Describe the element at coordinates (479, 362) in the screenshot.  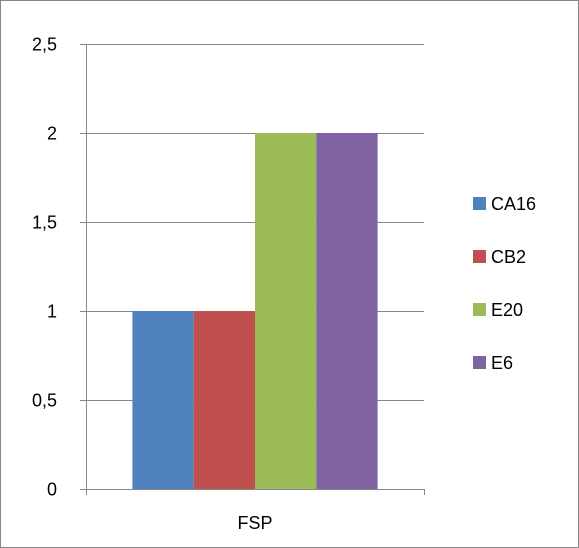
I see `legend-swatch-e6` at that location.